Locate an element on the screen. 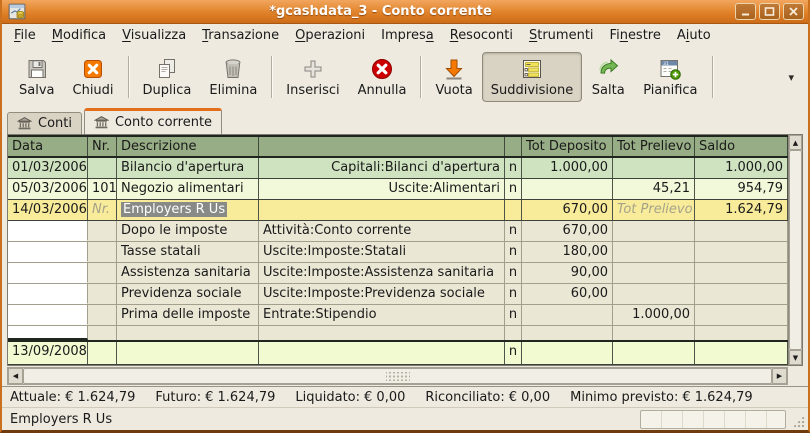 The image size is (810, 433). column-header-transfer is located at coordinates (382, 146).